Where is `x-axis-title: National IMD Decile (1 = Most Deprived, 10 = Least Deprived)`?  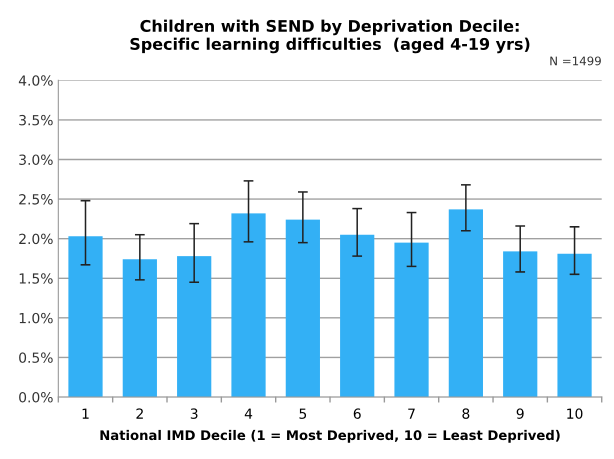
x-axis-title: National IMD Decile (1 = Most Deprived, 10 = Least Deprived) is located at coordinates (330, 436).